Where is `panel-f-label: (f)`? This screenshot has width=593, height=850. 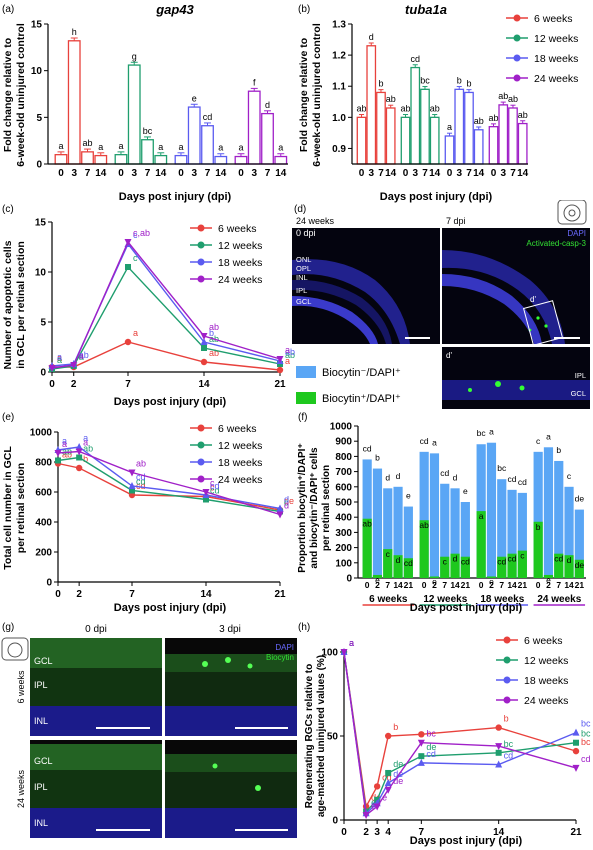 panel-f-label: (f) is located at coordinates (302, 417).